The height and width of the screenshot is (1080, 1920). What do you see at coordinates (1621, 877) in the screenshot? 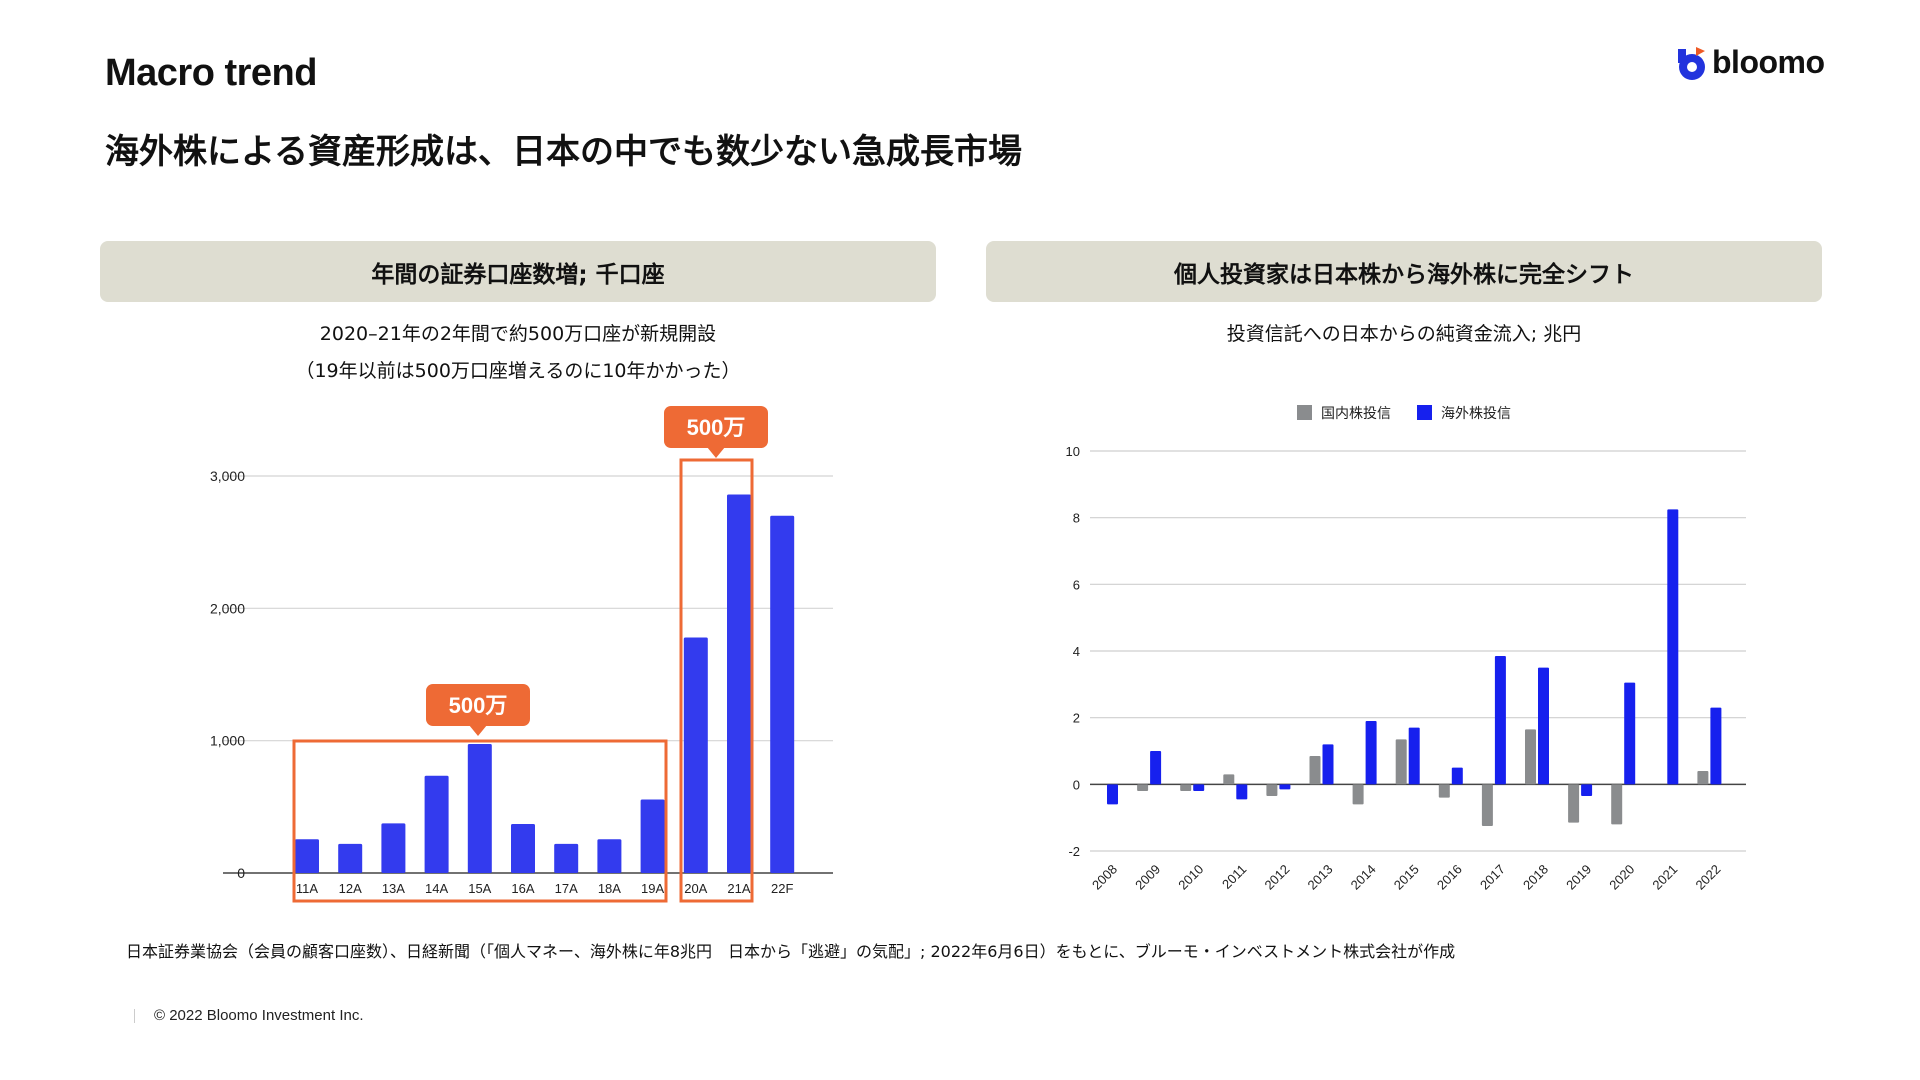
I see `x-tick-label: 2020` at bounding box center [1621, 877].